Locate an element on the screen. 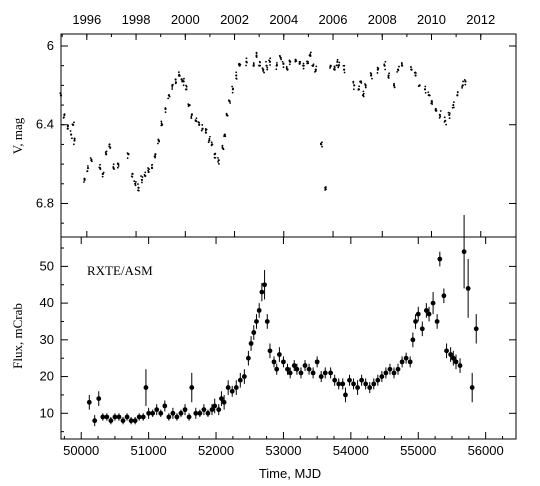 The height and width of the screenshot is (486, 540). top-year-tick-label: 1998 is located at coordinates (136, 19).